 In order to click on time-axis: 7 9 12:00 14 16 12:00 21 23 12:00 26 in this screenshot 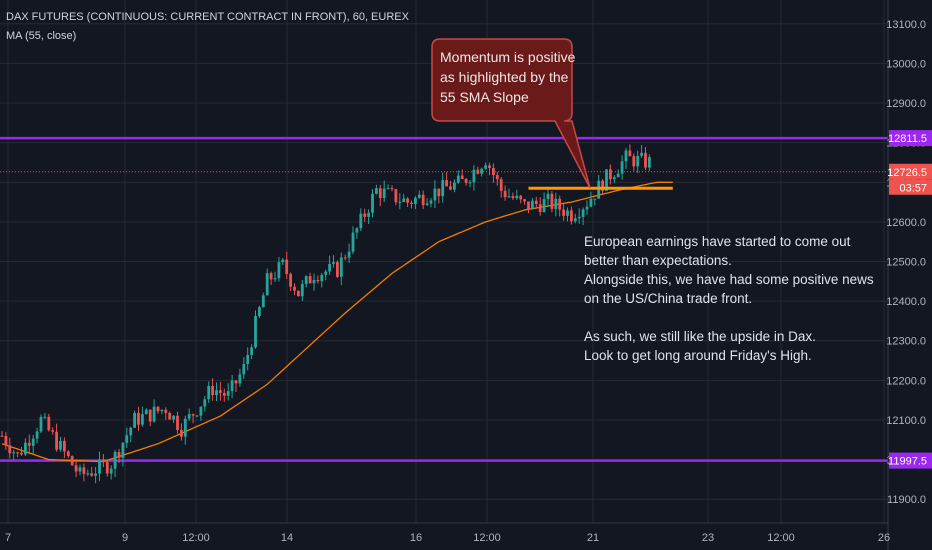, I will do `click(447, 538)`.